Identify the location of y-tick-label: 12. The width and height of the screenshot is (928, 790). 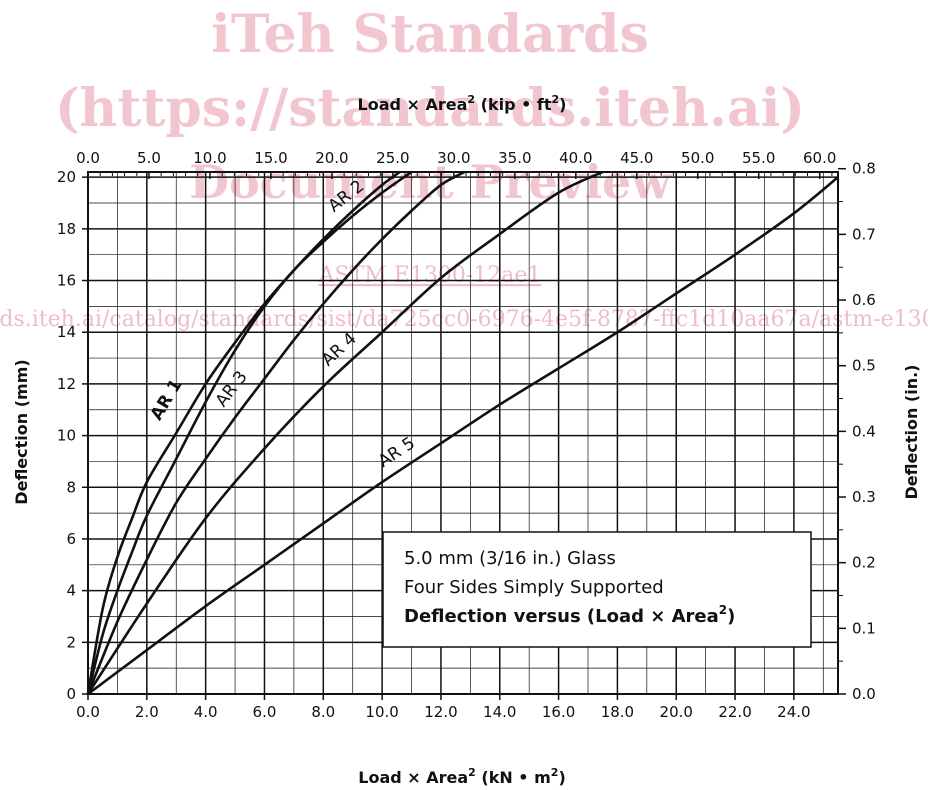
(66, 384).